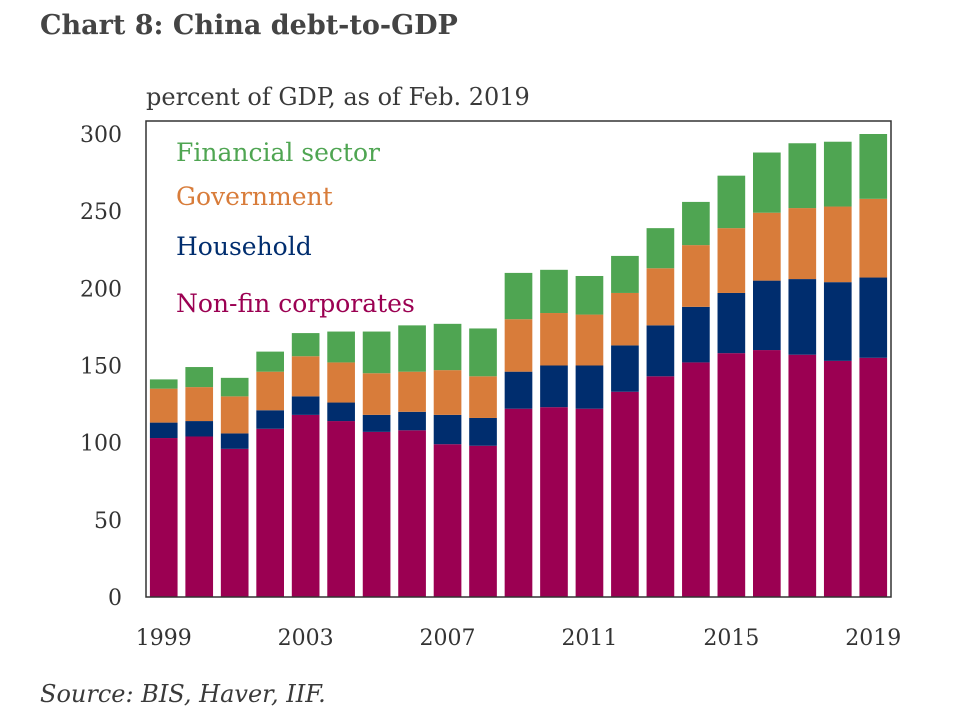 This screenshot has height=717, width=966. I want to click on y-tick-label: 0, so click(115, 598).